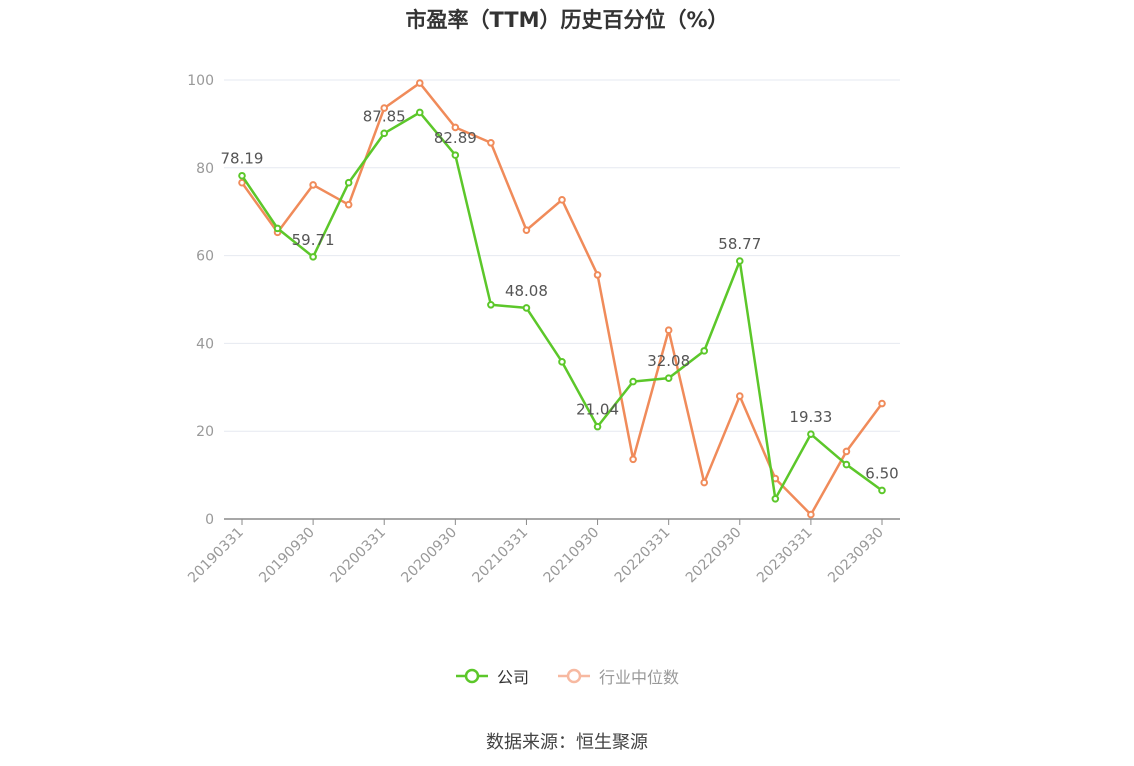  Describe the element at coordinates (639, 677) in the screenshot. I see `legend-label-industry: 行业中位数` at that location.